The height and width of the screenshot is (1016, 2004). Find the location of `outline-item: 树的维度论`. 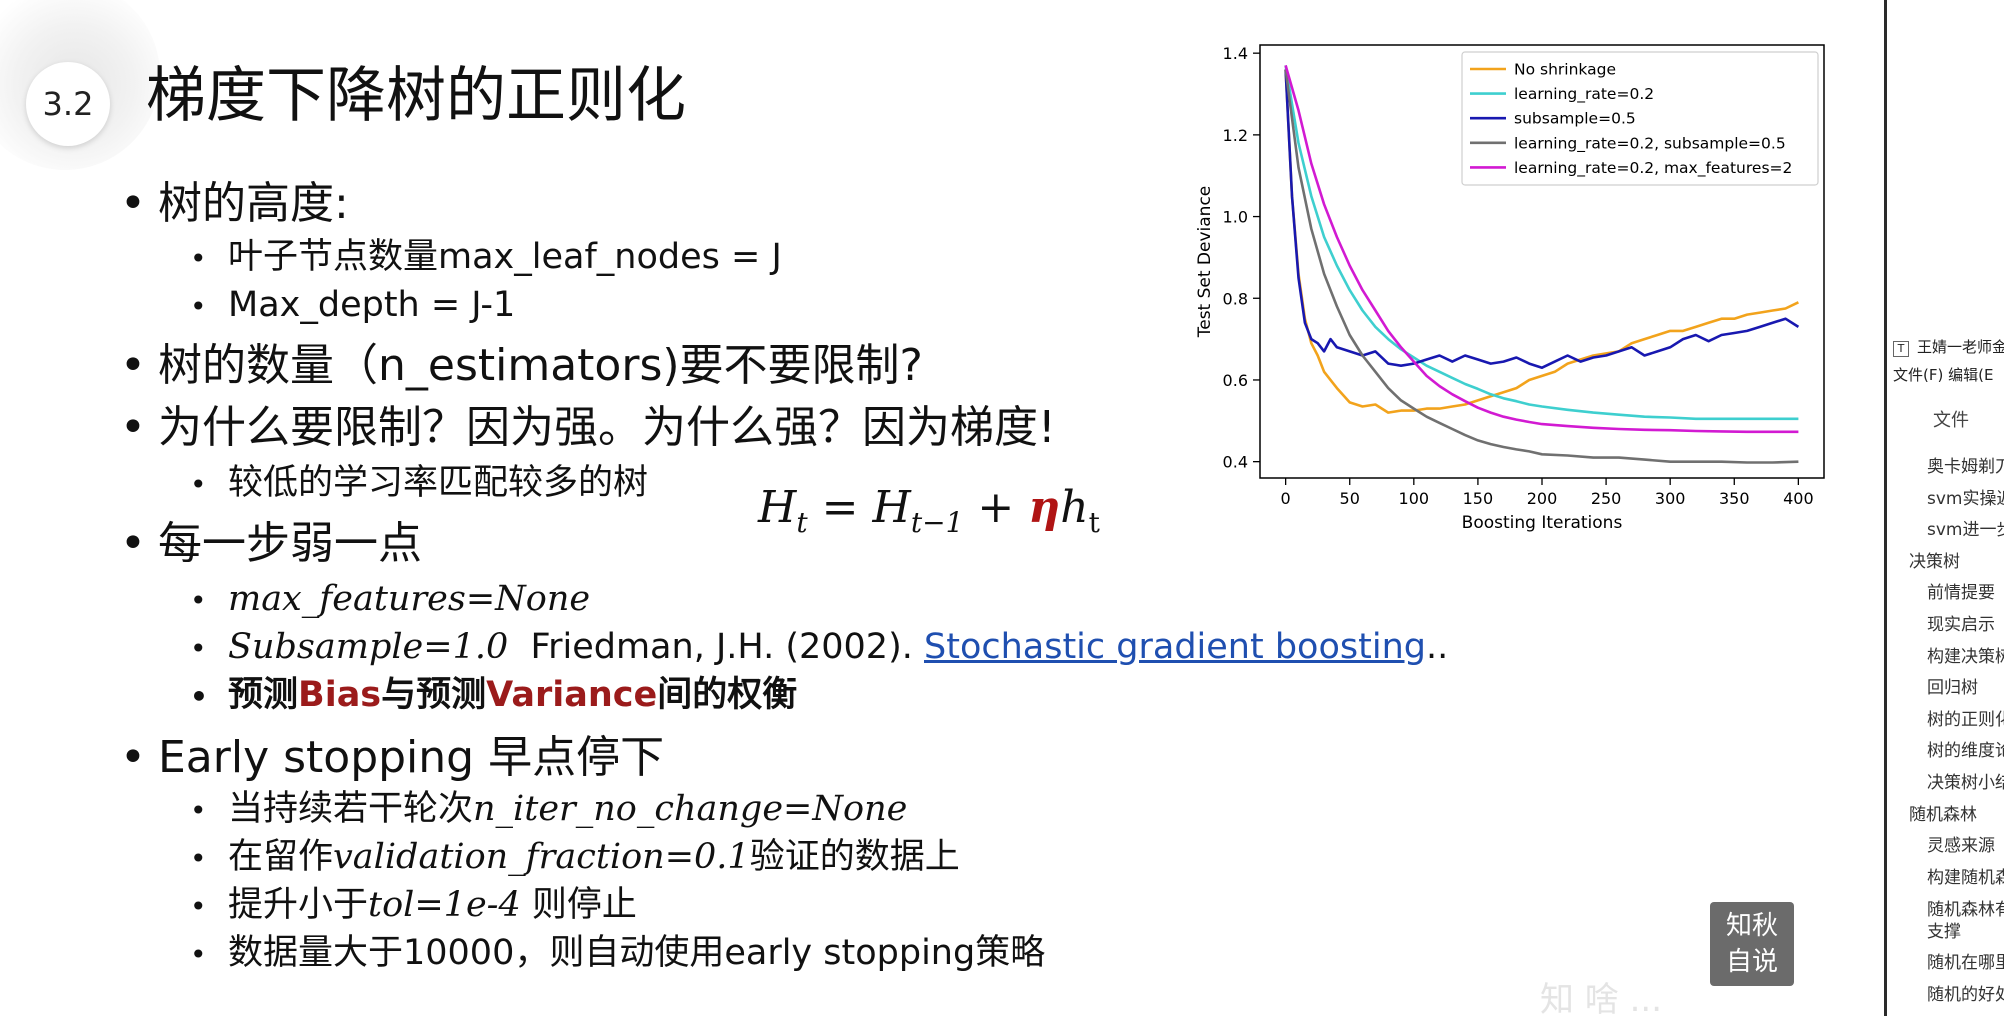

outline-item: 树的维度论 is located at coordinates (1965, 751).